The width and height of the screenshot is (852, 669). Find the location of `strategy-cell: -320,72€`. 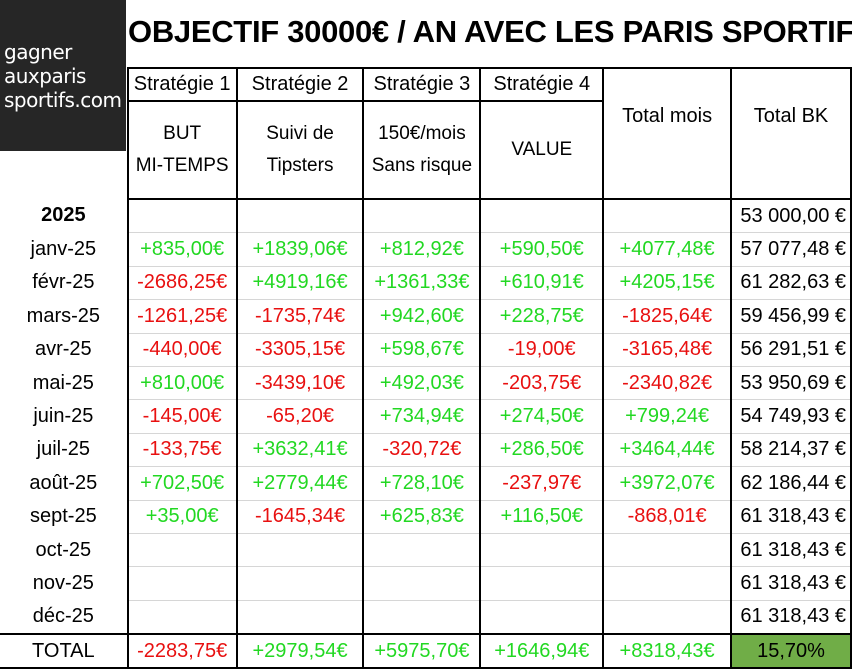

strategy-cell: -320,72€ is located at coordinates (422, 450).